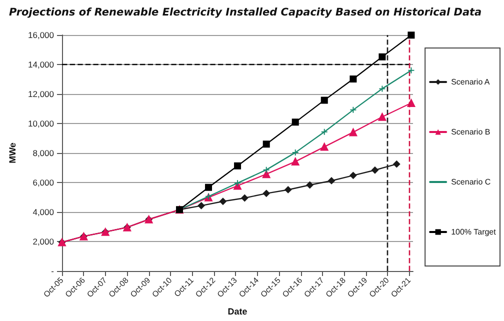  I want to click on y-tick-label: 10,000, so click(41, 123).